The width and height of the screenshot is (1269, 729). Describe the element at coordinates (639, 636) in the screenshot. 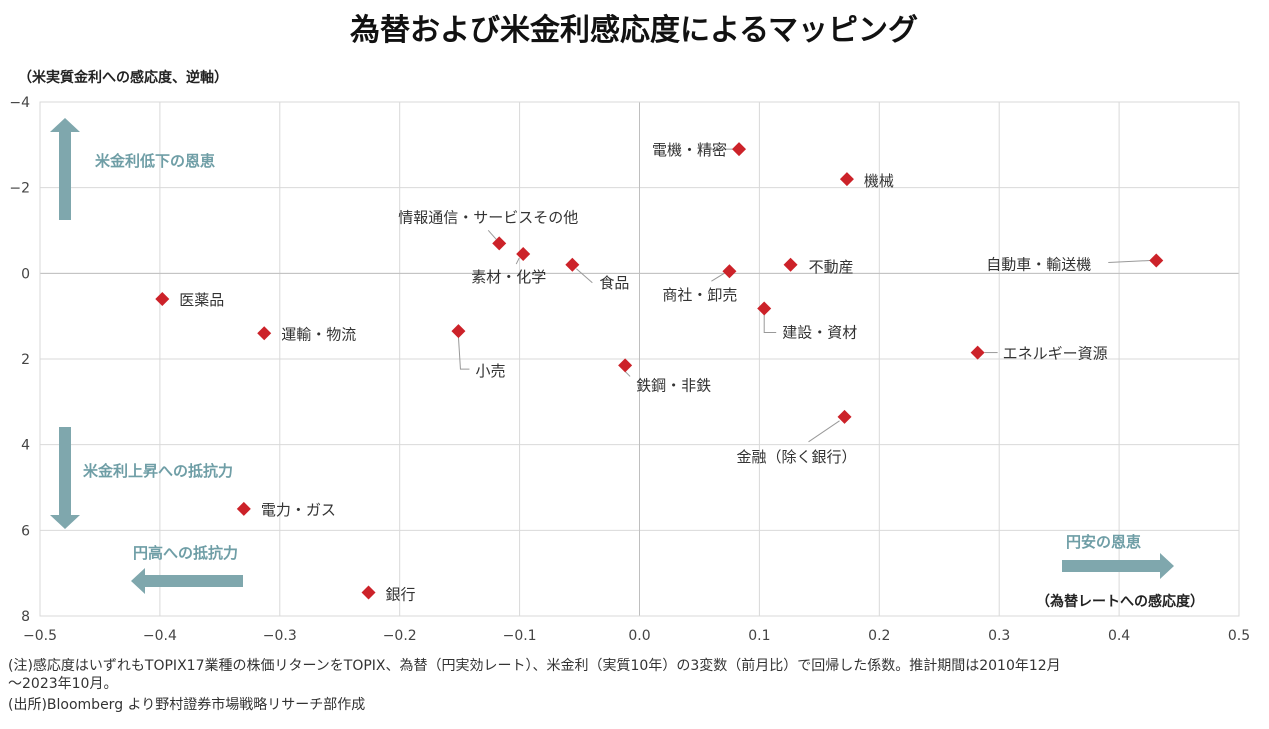

I see `x-tick-label: 0.0` at that location.